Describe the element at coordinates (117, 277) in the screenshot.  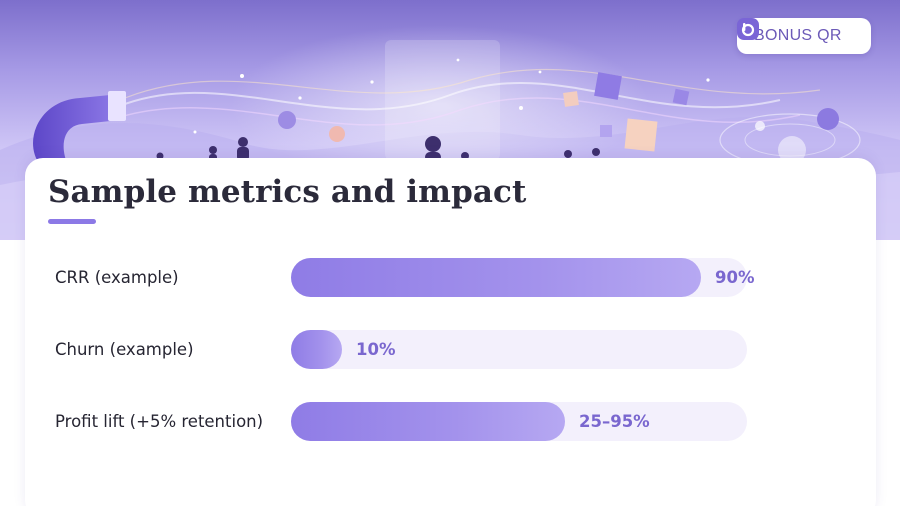
I see `bar-category-label: CRR (example)` at that location.